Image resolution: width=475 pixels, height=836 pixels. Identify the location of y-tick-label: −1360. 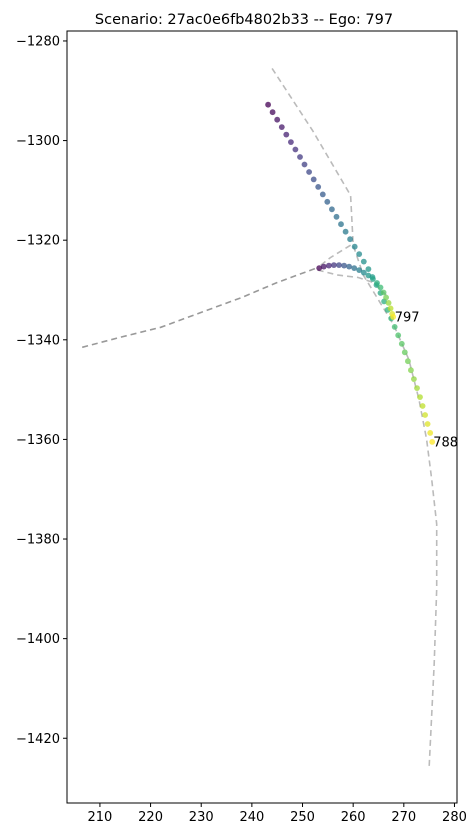
(38, 440).